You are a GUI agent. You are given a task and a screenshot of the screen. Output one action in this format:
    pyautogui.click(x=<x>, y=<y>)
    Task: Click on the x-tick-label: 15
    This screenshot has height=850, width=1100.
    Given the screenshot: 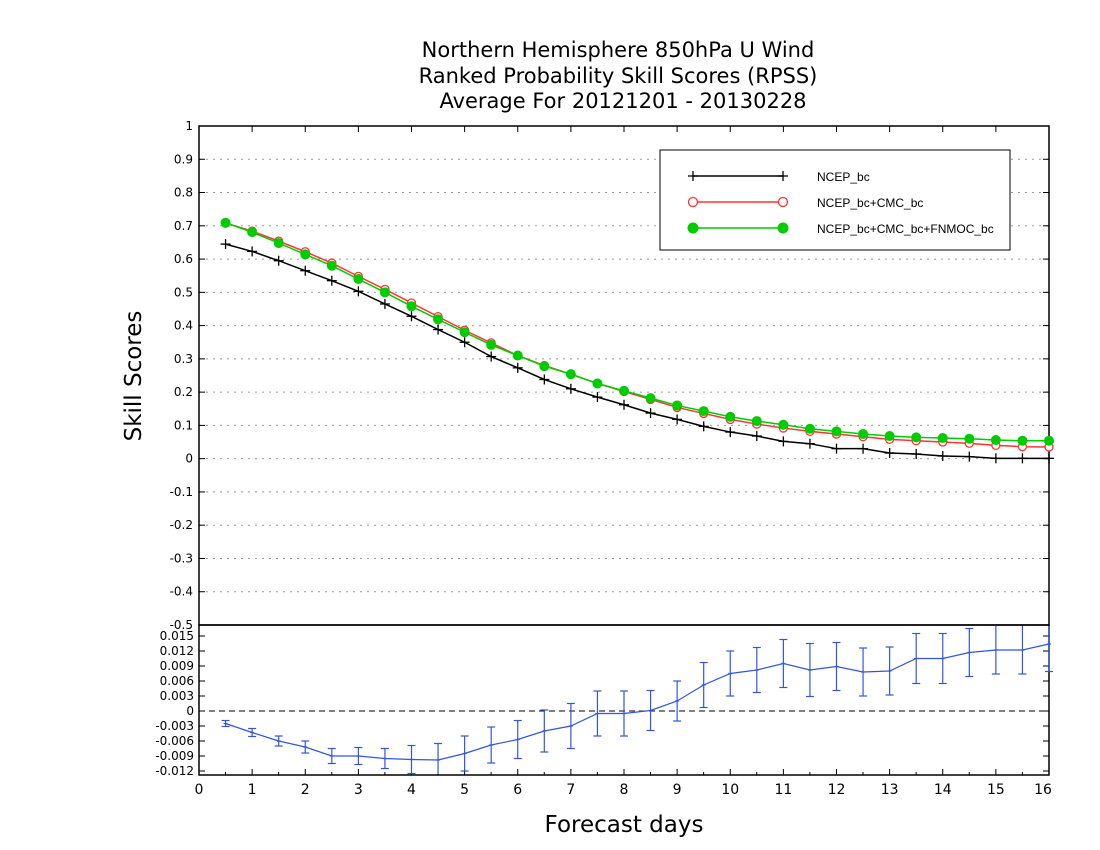 What is the action you would take?
    pyautogui.click(x=996, y=790)
    